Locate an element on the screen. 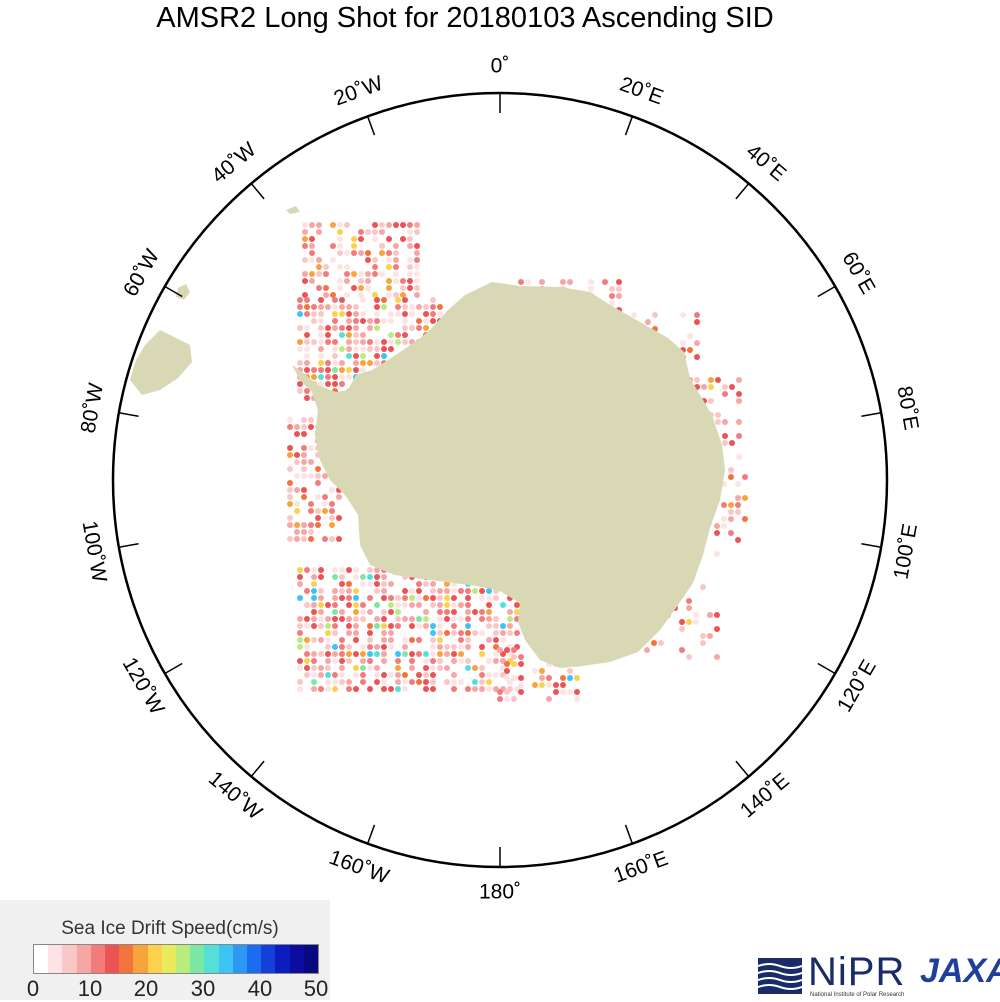 The width and height of the screenshot is (1000, 1002). south-america-tip is located at coordinates (161, 362).